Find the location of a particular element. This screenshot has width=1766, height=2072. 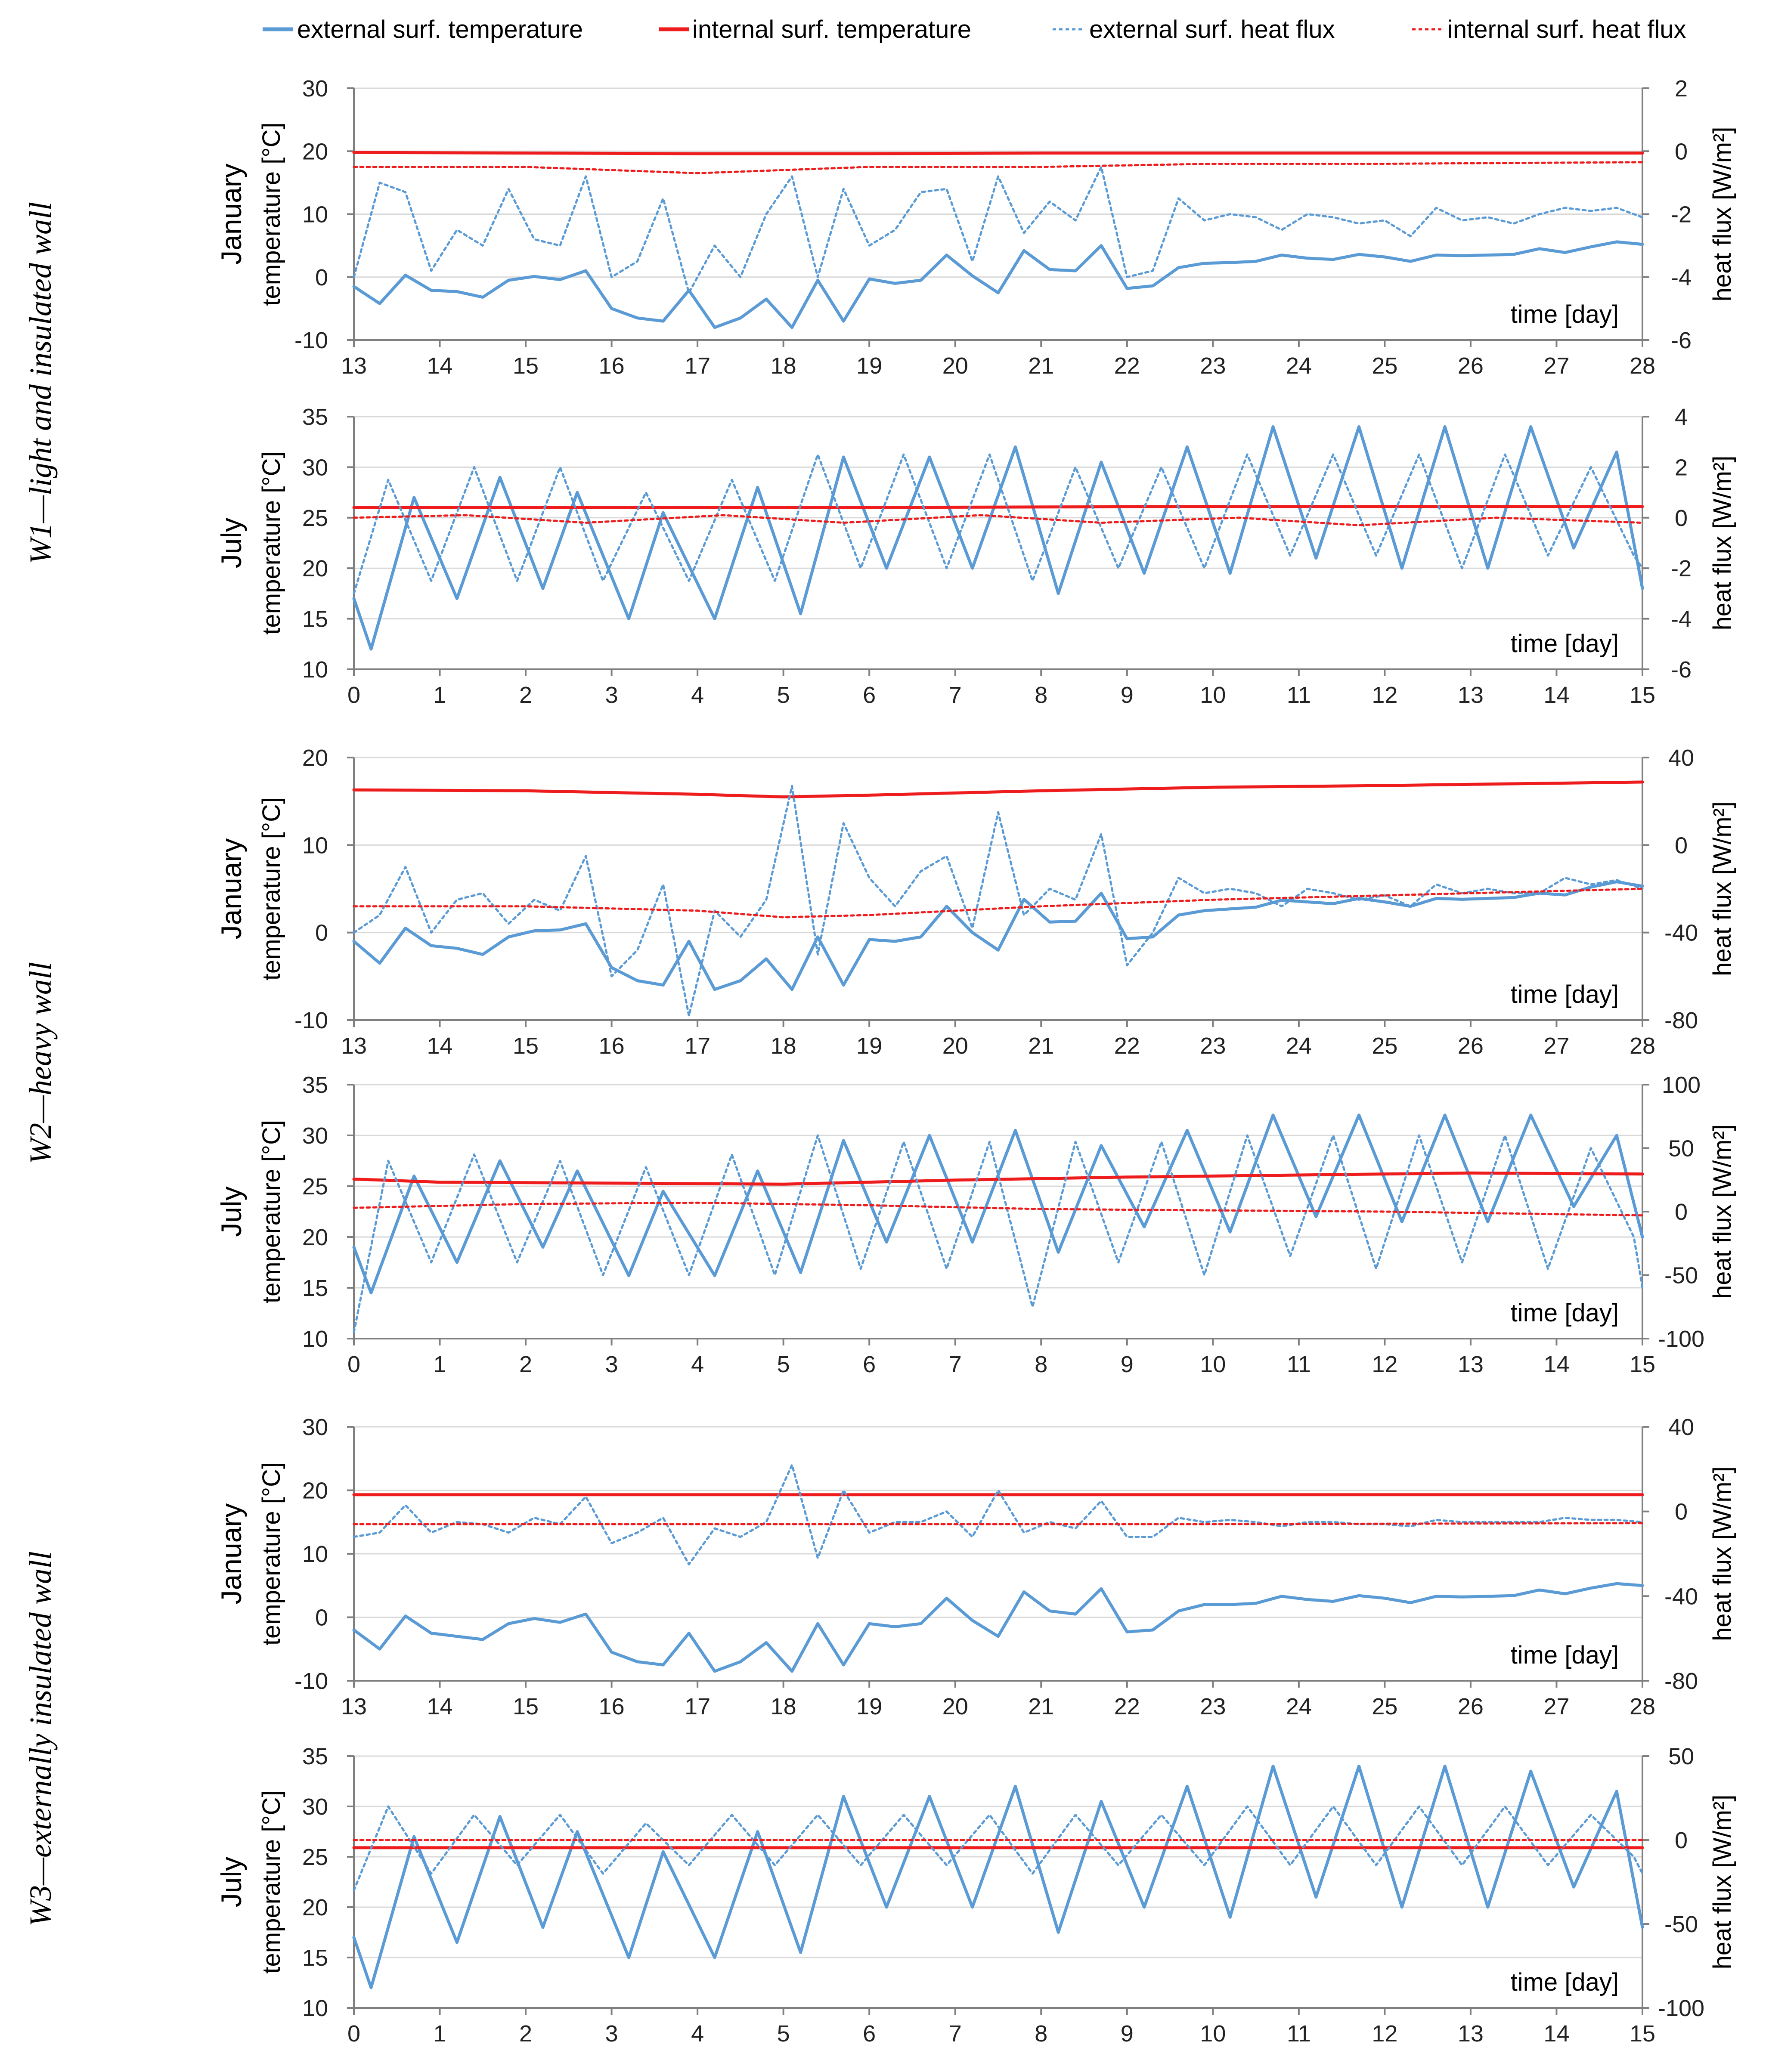

x-tick-label: 7 is located at coordinates (955, 1364).